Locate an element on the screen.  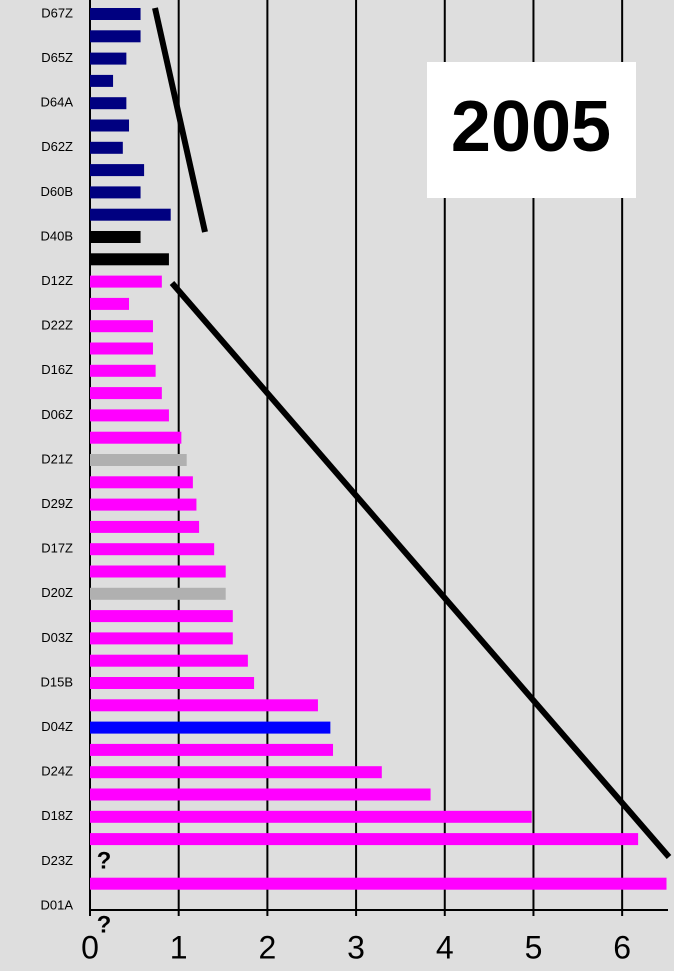
x-tick-label: 5 is located at coordinates (534, 947).